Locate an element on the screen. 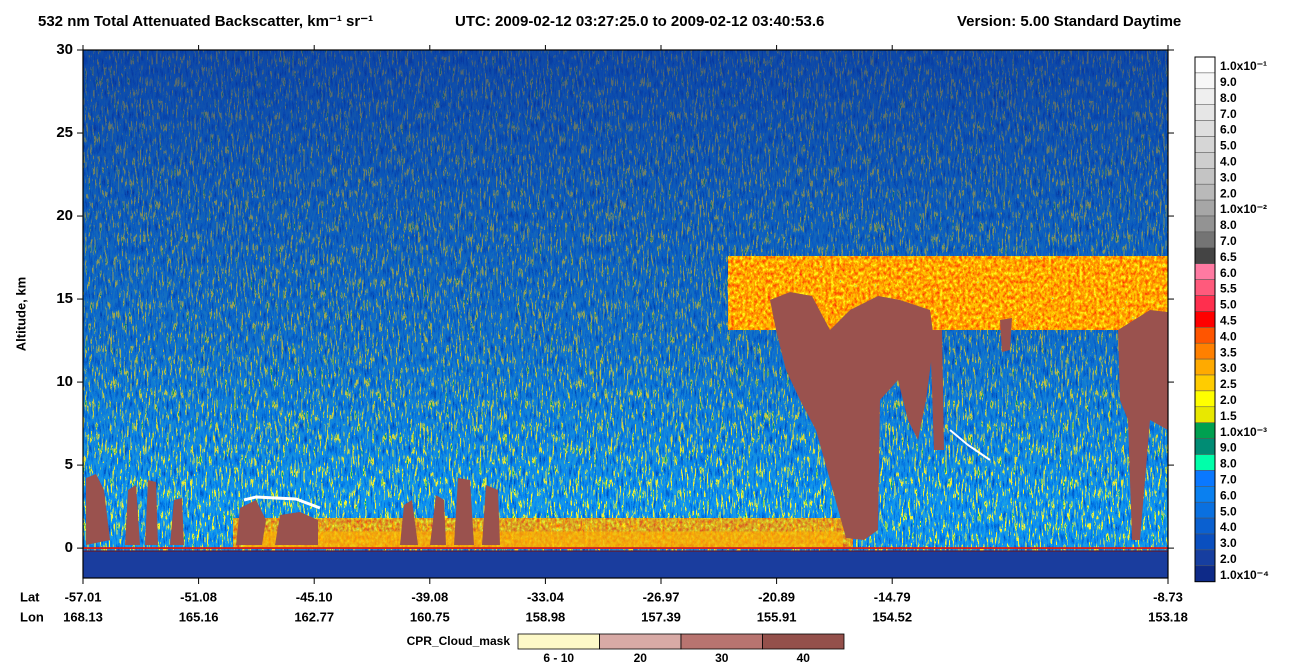 This screenshot has height=667, width=1300. lat-tick-label: -33.04 is located at coordinates (546, 596).